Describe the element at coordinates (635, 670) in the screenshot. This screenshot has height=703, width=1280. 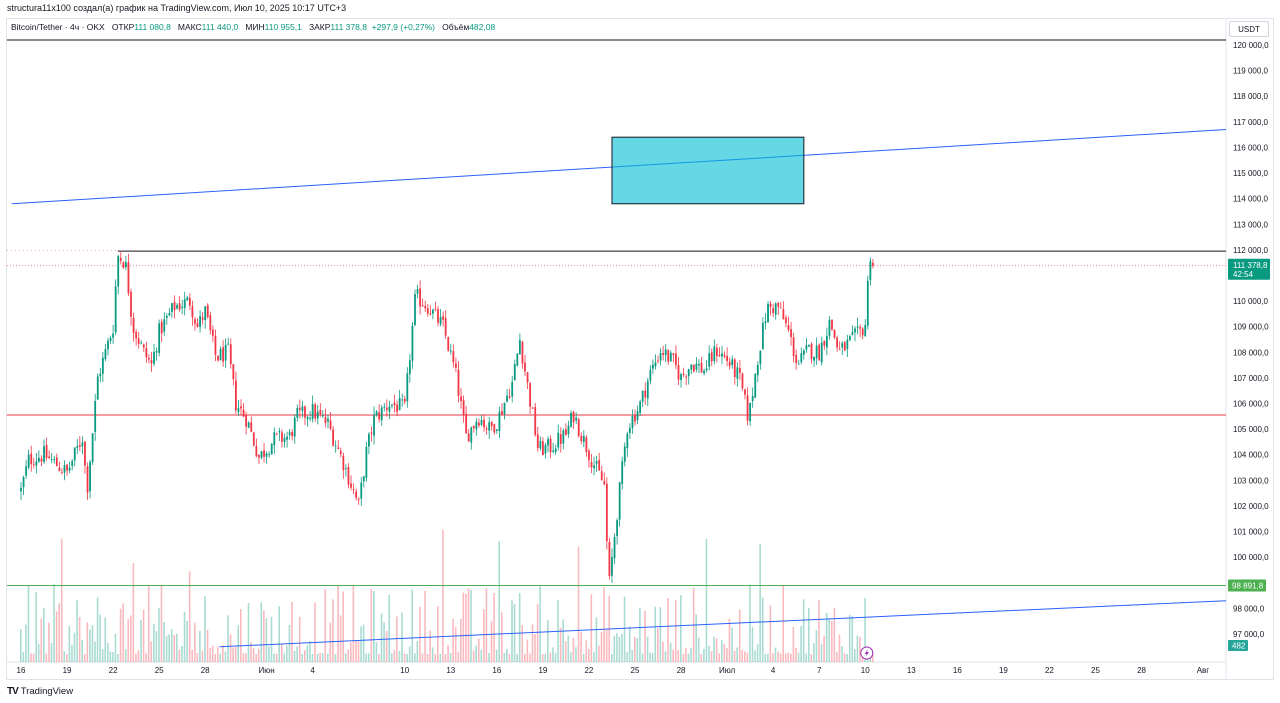
I see `x-tick-label: 25` at that location.